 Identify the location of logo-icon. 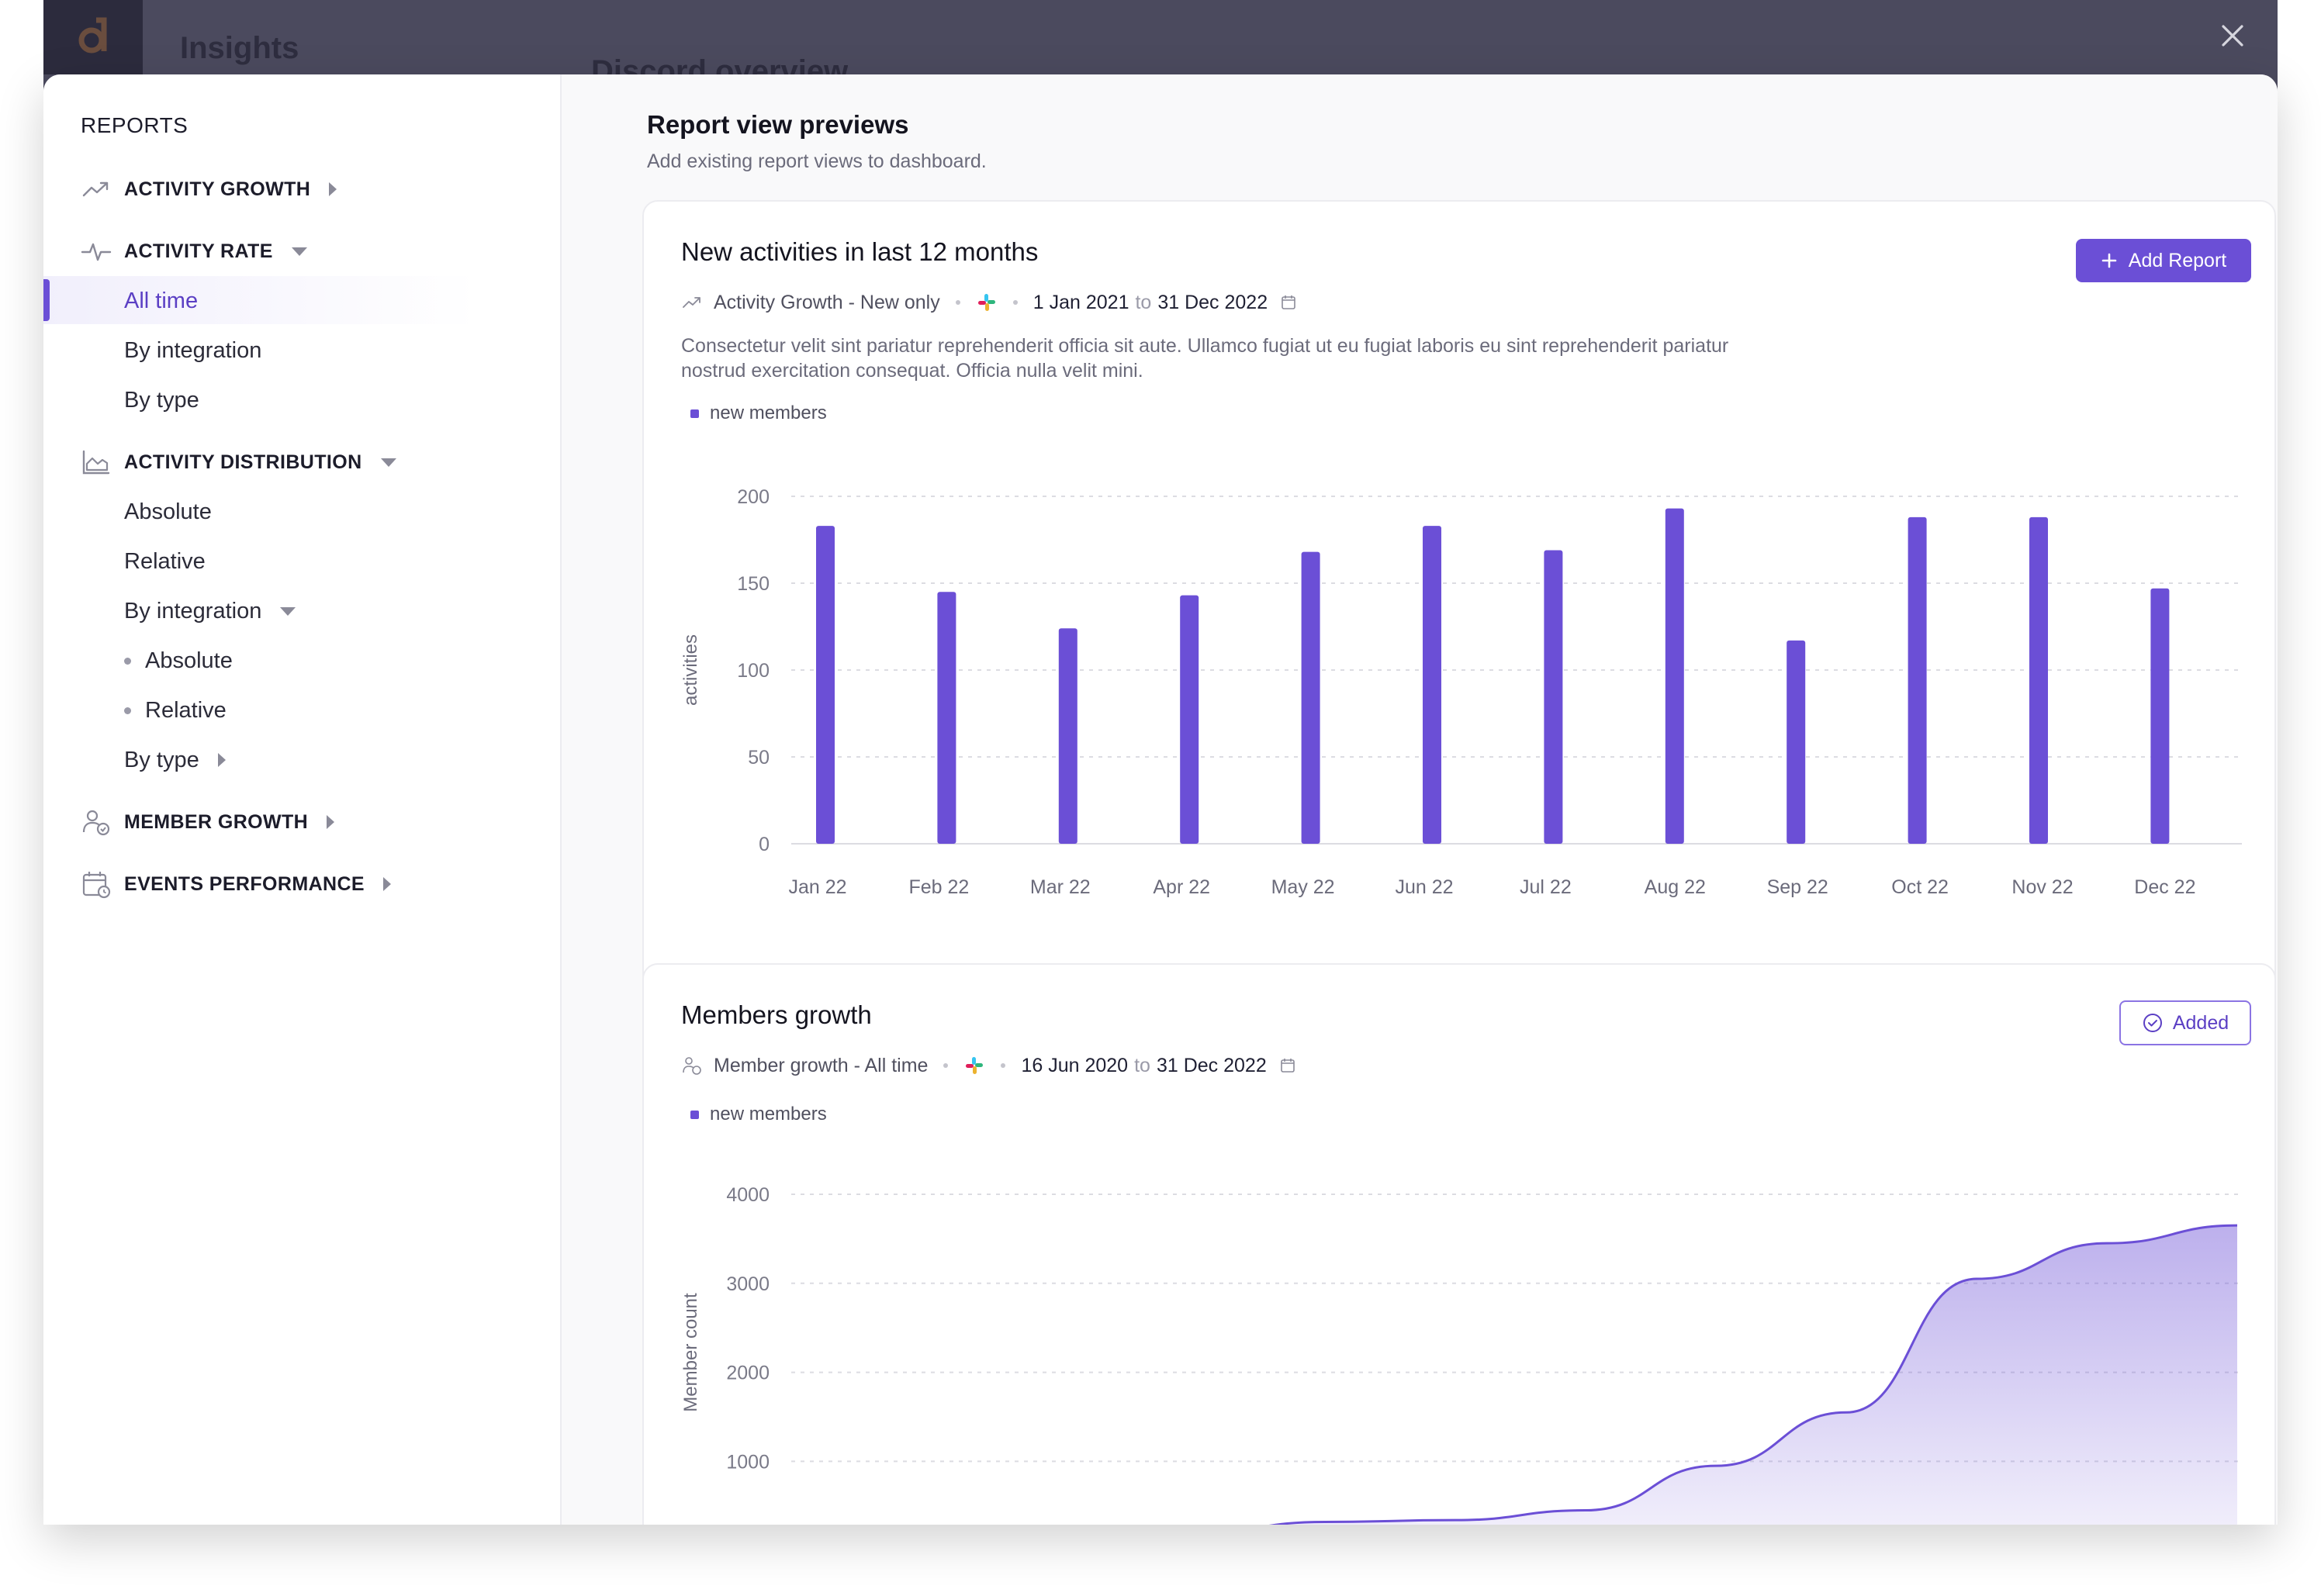
(92, 35).